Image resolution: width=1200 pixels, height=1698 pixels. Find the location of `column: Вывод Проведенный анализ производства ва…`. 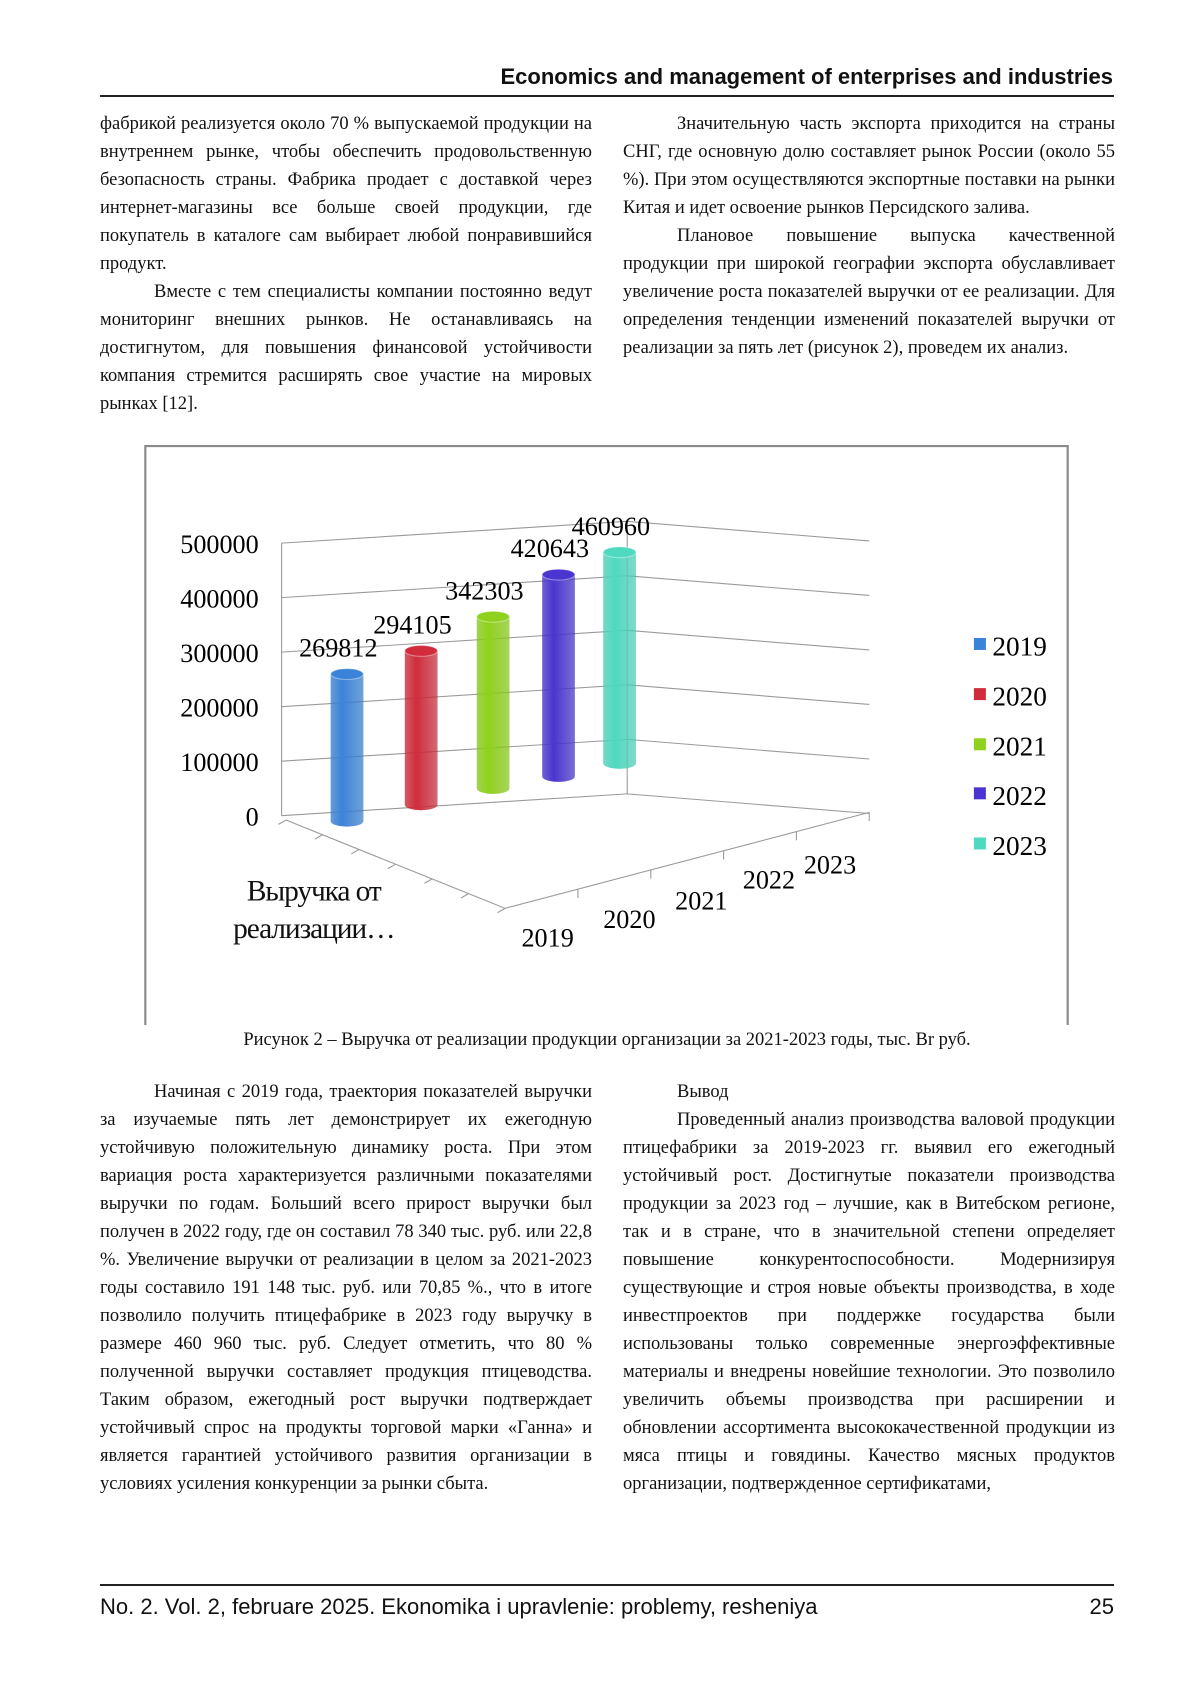

column: Вывод Проведенный анализ производства ва… is located at coordinates (869, 1288).